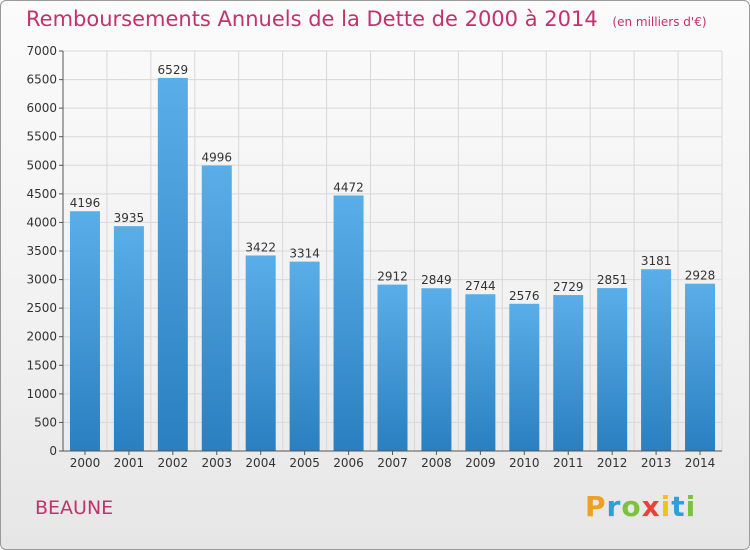 Image resolution: width=750 pixels, height=550 pixels. What do you see at coordinates (651, 506) in the screenshot?
I see `logo-letter: x` at bounding box center [651, 506].